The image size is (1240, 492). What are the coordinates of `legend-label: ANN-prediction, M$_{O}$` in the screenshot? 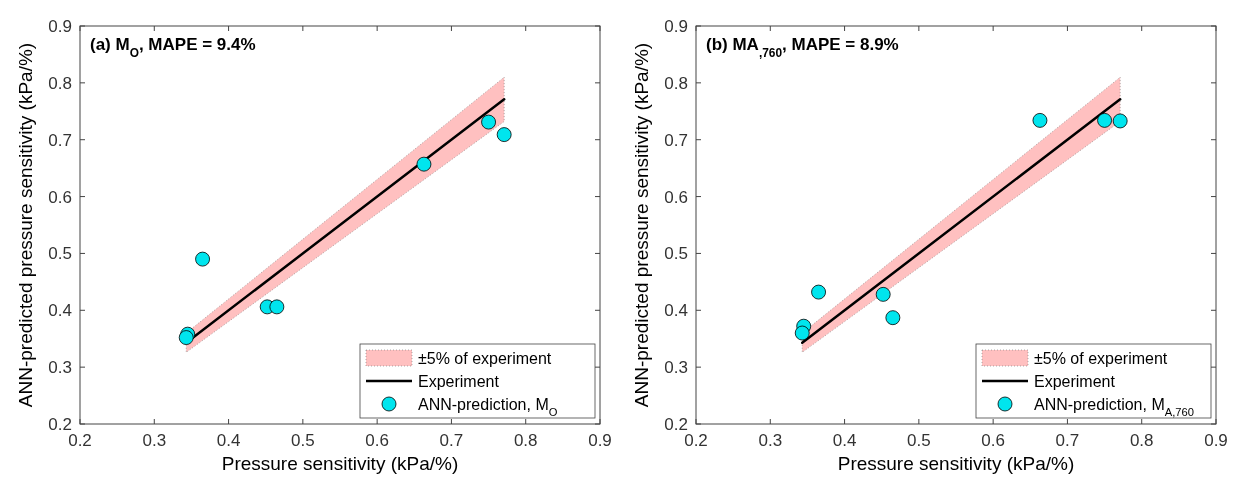 It's located at (488, 406).